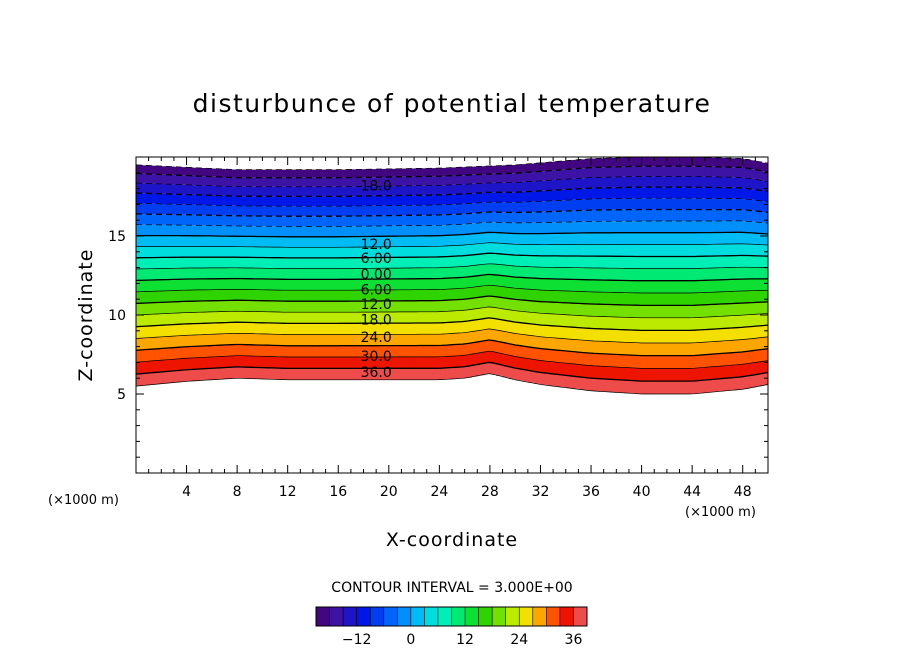 The image size is (904, 654). I want to click on x-tick-label: 32, so click(541, 492).